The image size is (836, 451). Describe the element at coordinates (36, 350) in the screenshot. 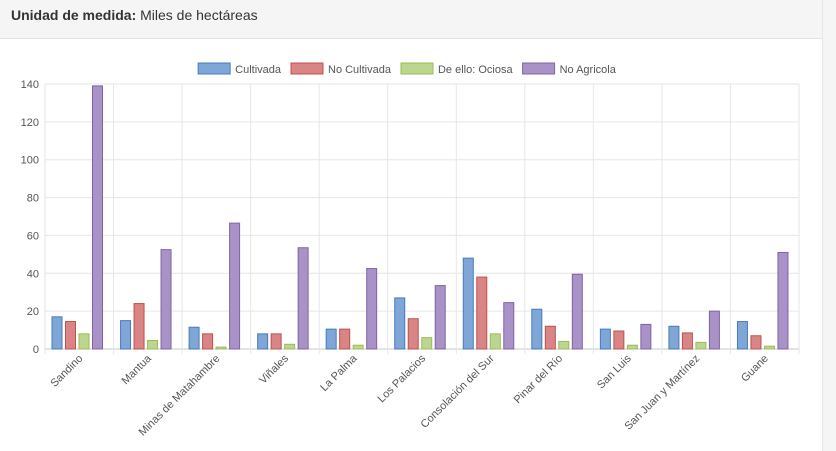

I see `y-tick-label: 0` at that location.